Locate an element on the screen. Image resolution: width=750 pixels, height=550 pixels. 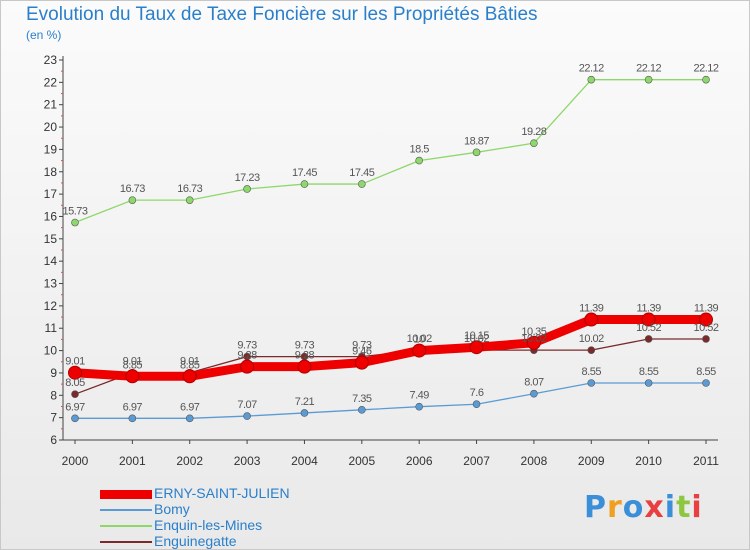
y-tick-label: 17 is located at coordinates (51, 194).